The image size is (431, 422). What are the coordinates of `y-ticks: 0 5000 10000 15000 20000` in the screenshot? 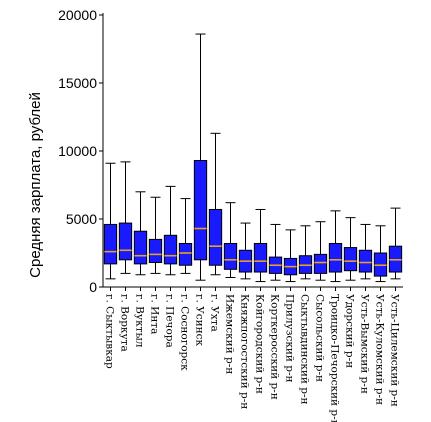 It's located at (80, 151).